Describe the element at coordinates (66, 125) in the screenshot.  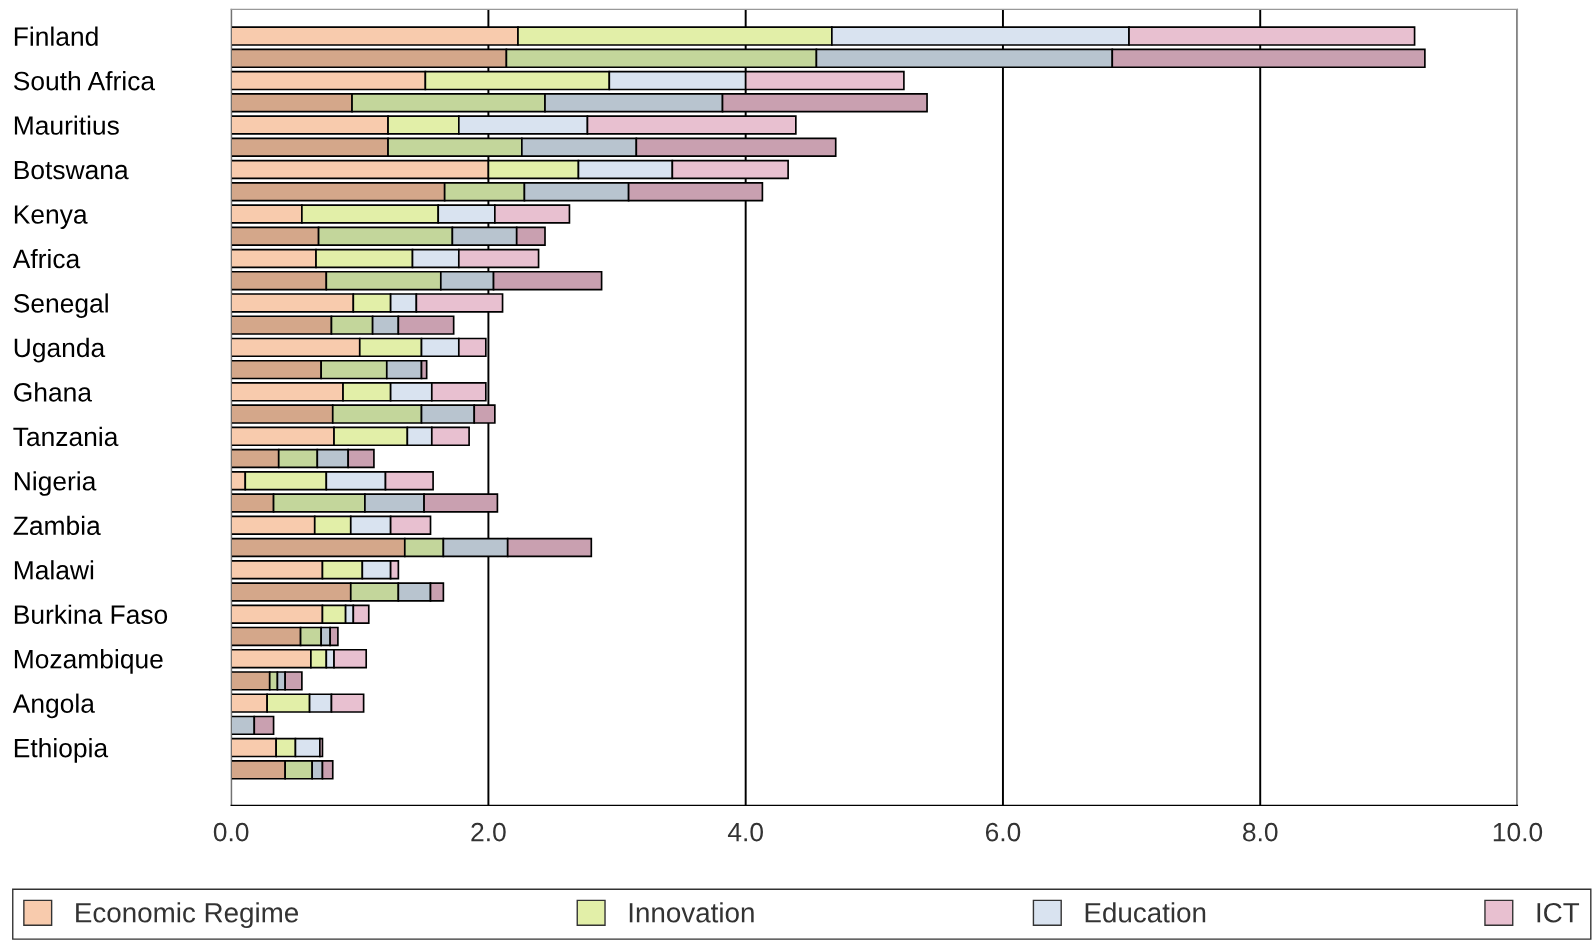
I see `y-tick-label: Mauritius` at that location.